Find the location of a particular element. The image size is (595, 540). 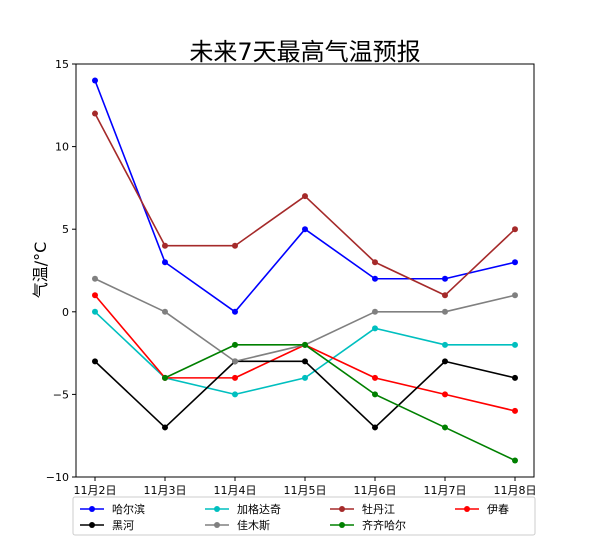

x-tick-label: 11月6日 is located at coordinates (375, 490).